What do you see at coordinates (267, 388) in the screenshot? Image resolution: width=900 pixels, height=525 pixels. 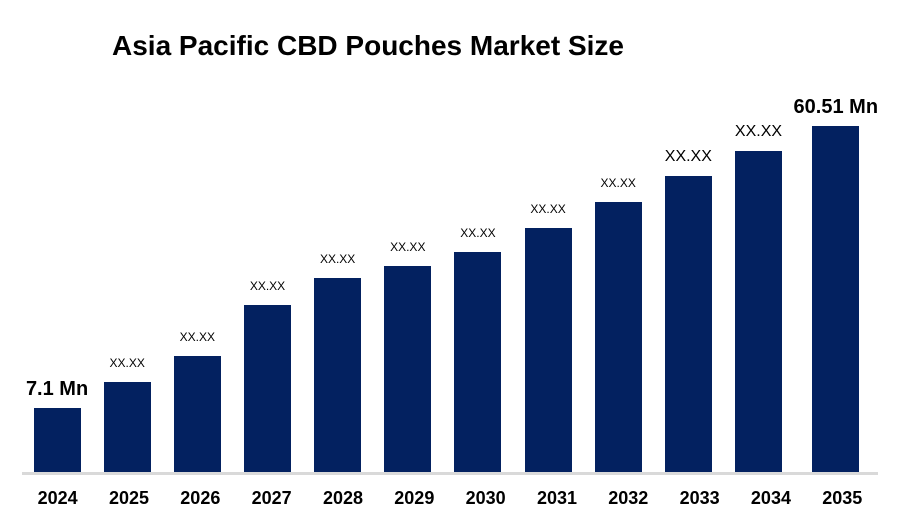 I see `bar-2027` at bounding box center [267, 388].